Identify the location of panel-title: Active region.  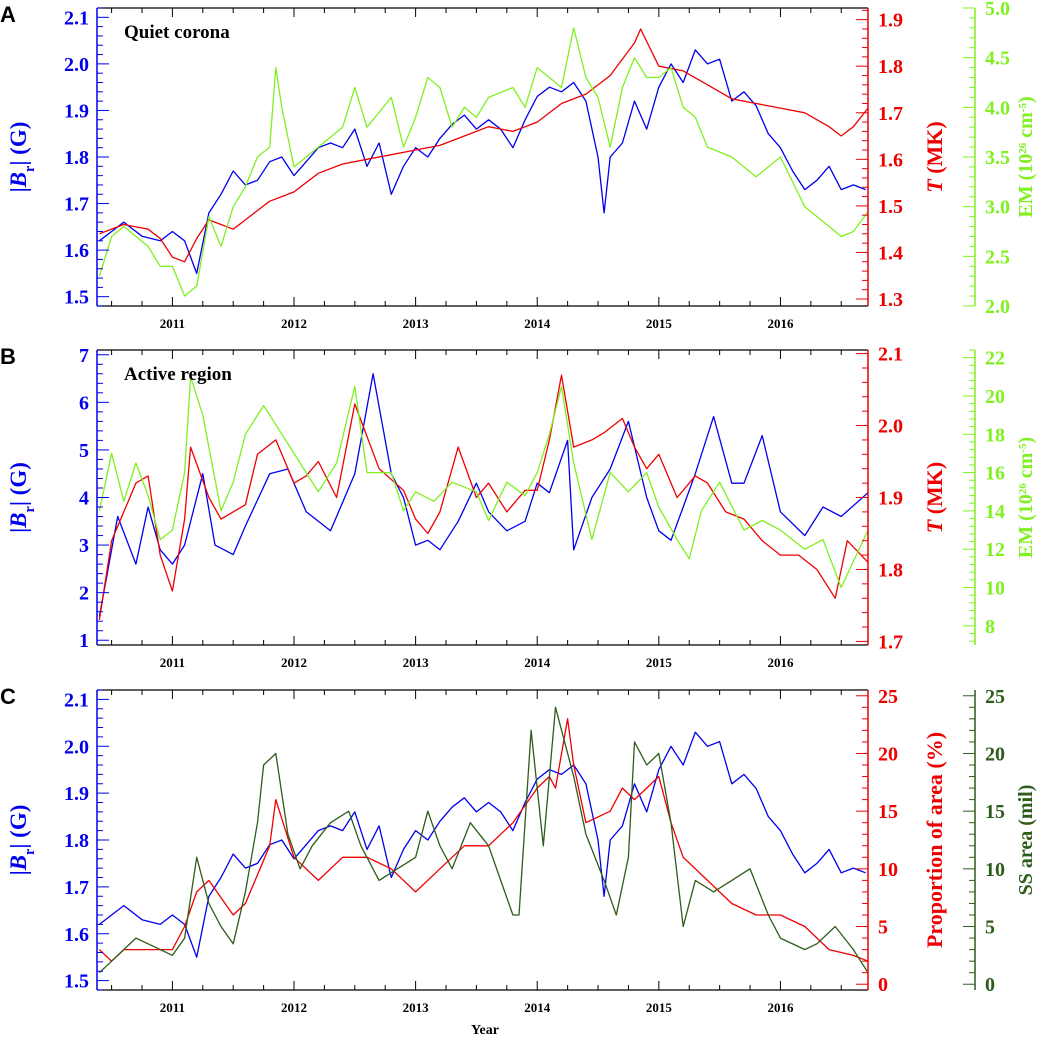
(178, 374).